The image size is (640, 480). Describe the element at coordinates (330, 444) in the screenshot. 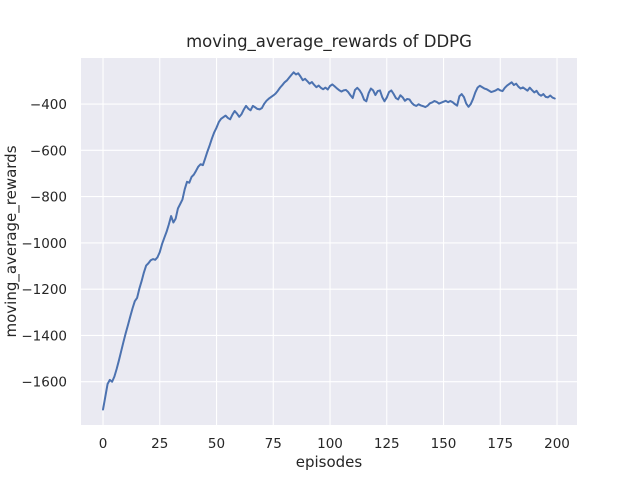

I see `x-tick-label: 100` at that location.